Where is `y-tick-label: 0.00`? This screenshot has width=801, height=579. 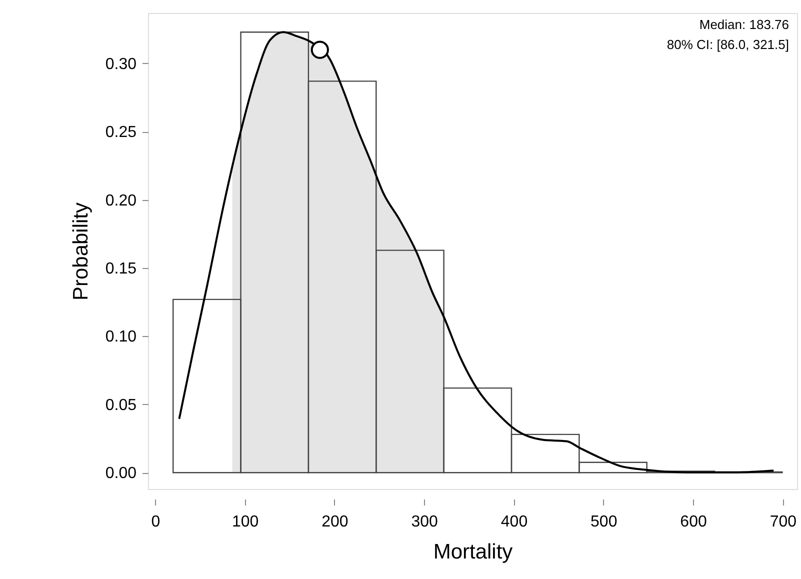
y-tick-label: 0.00 is located at coordinates (121, 473).